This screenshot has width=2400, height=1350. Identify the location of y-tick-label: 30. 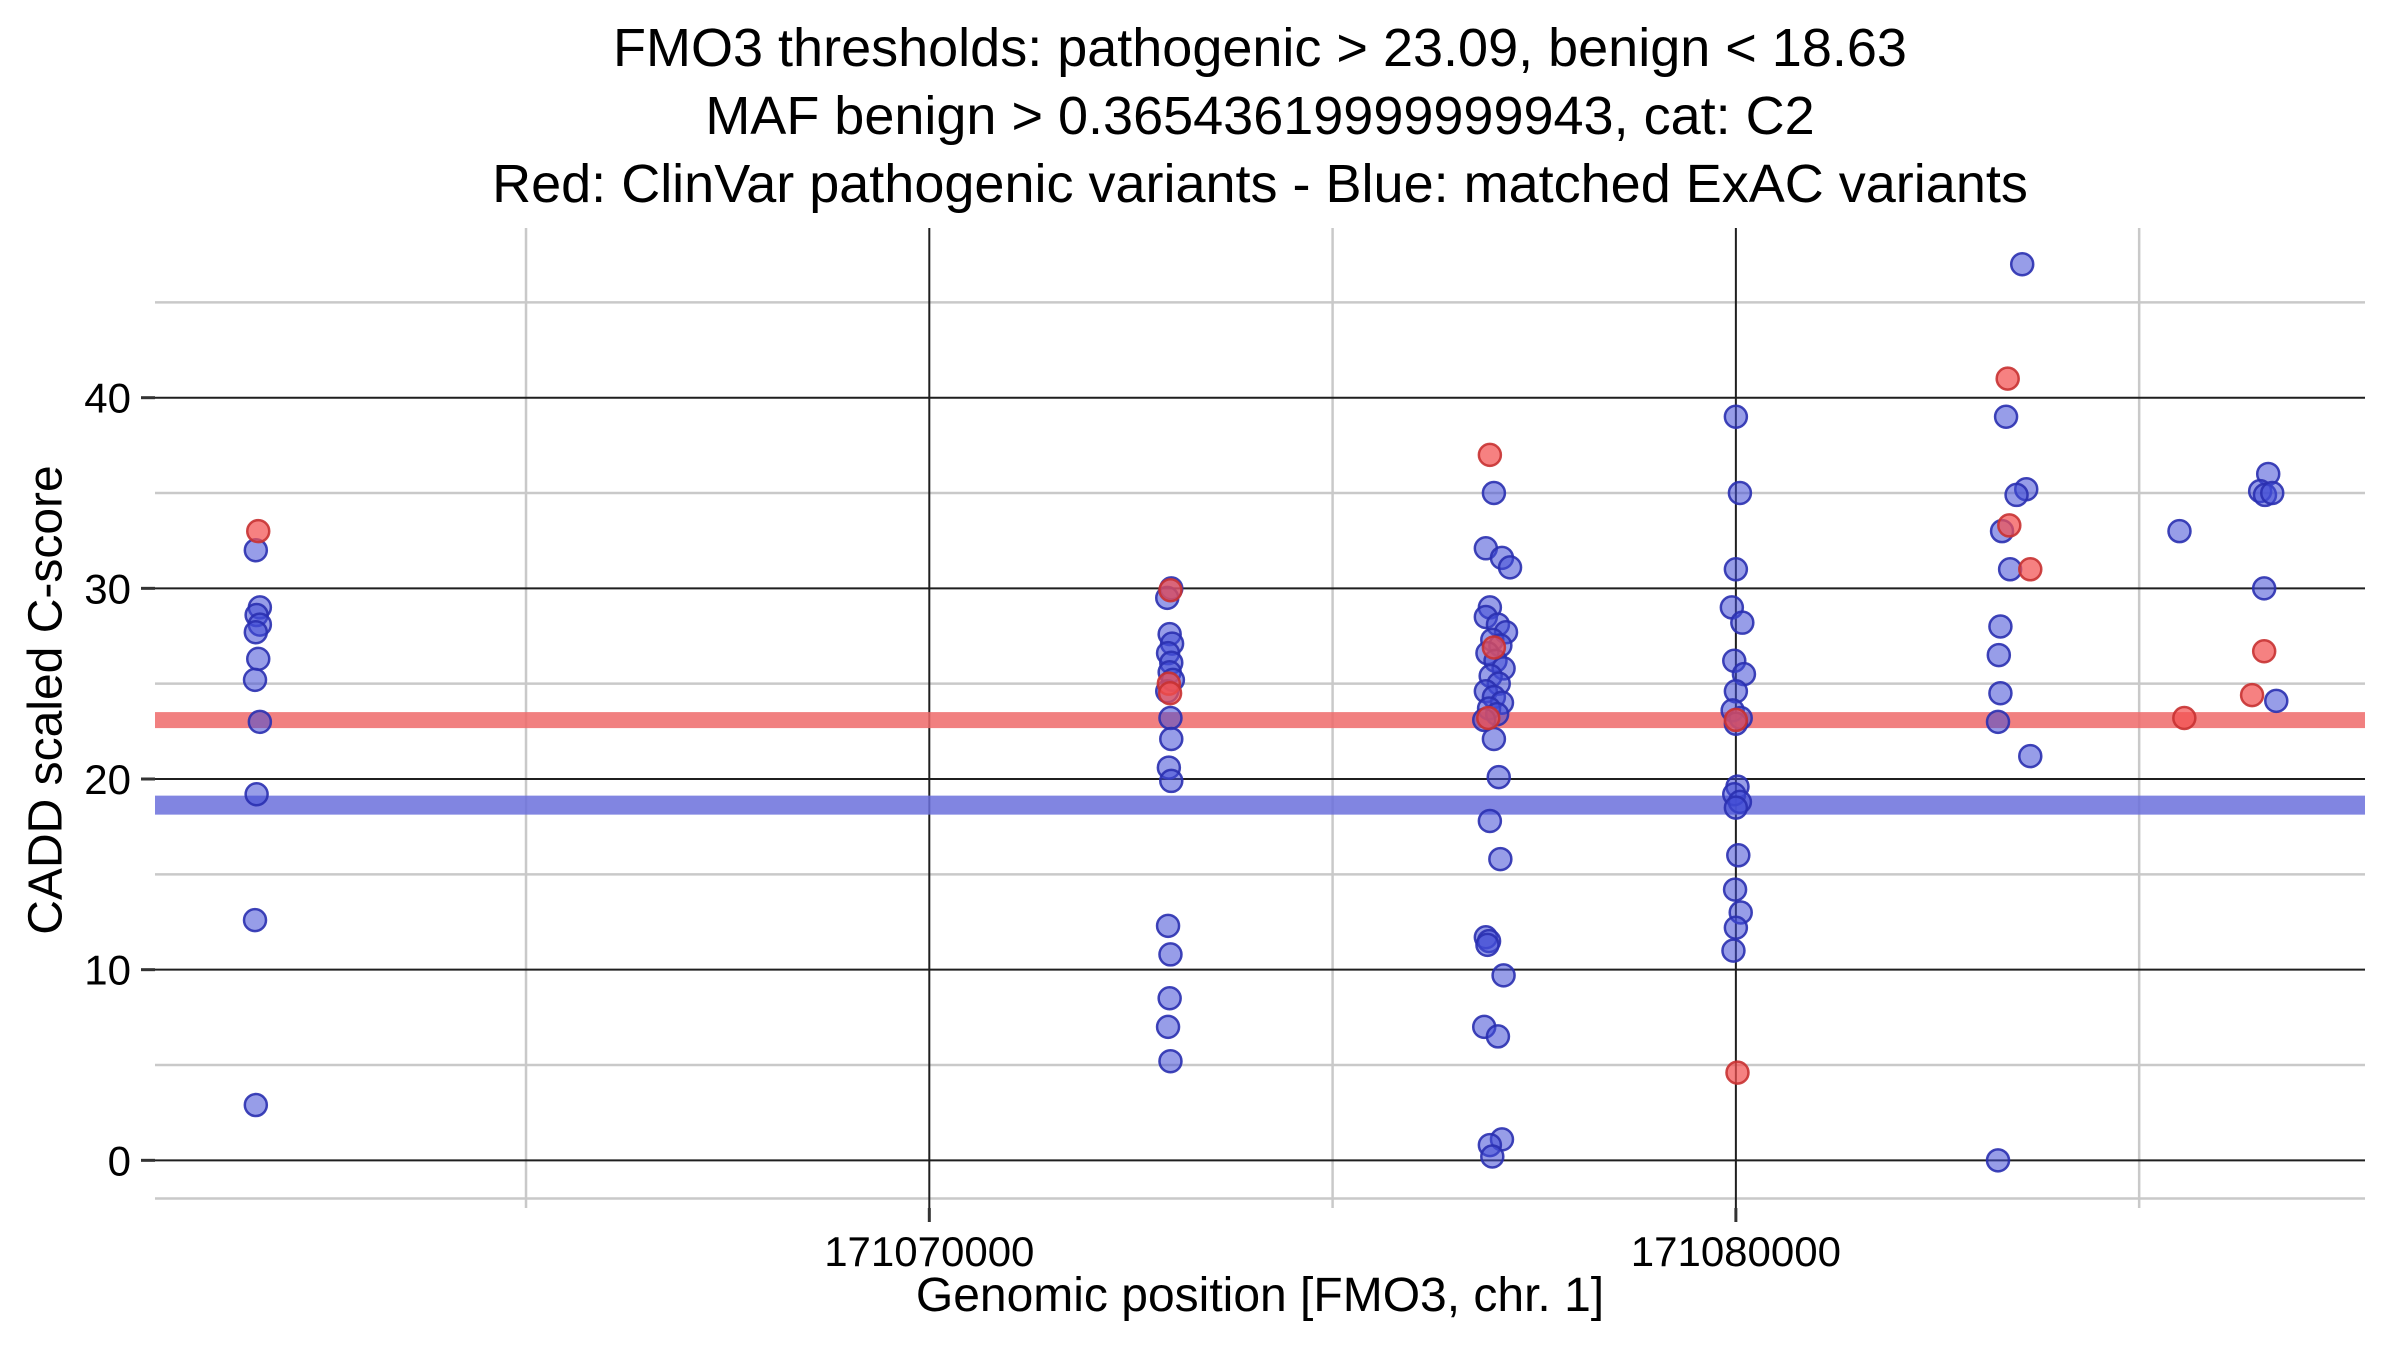
(107, 588).